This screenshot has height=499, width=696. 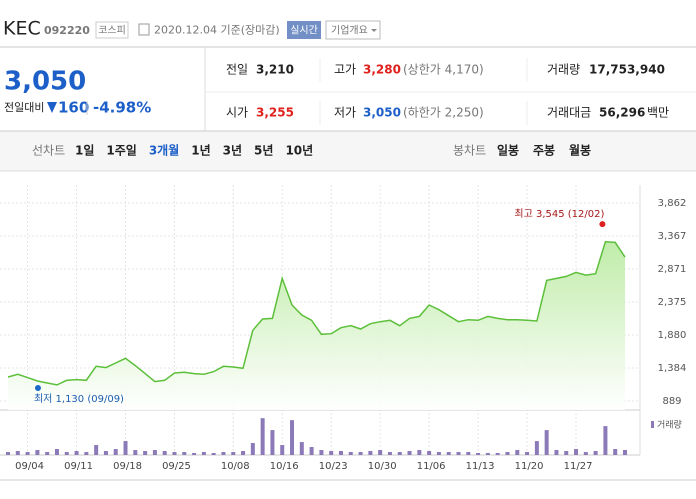 What do you see at coordinates (67, 30) in the screenshot?
I see `stock-code: 092220` at bounding box center [67, 30].